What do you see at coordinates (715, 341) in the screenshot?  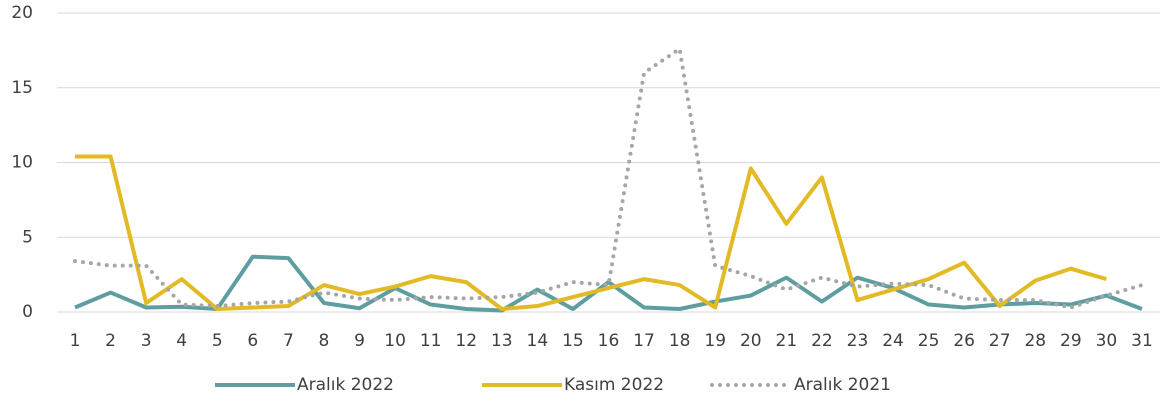 I see `x-tick-label: 19` at bounding box center [715, 341].